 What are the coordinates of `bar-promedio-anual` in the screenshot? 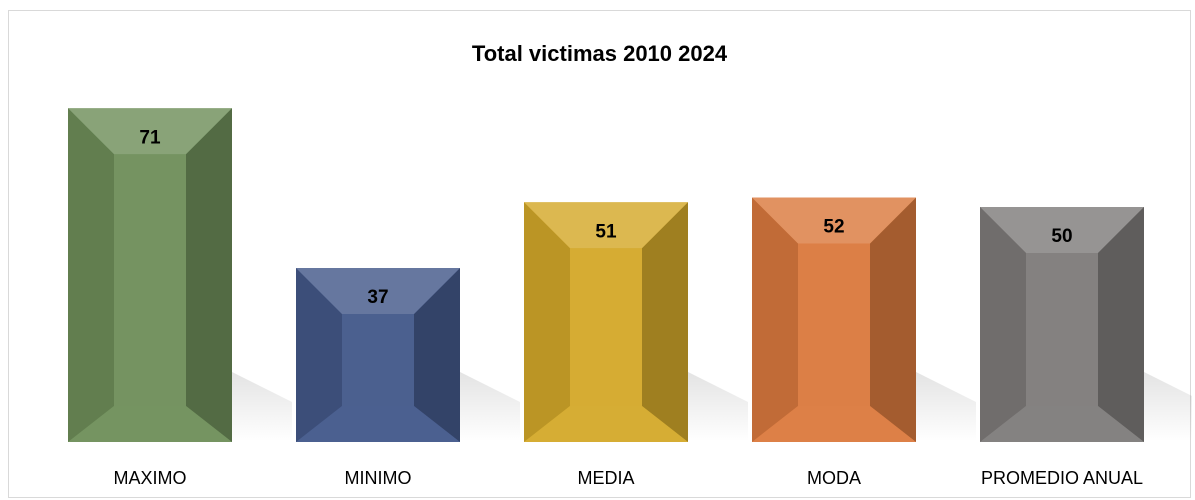 It's located at (1086, 324).